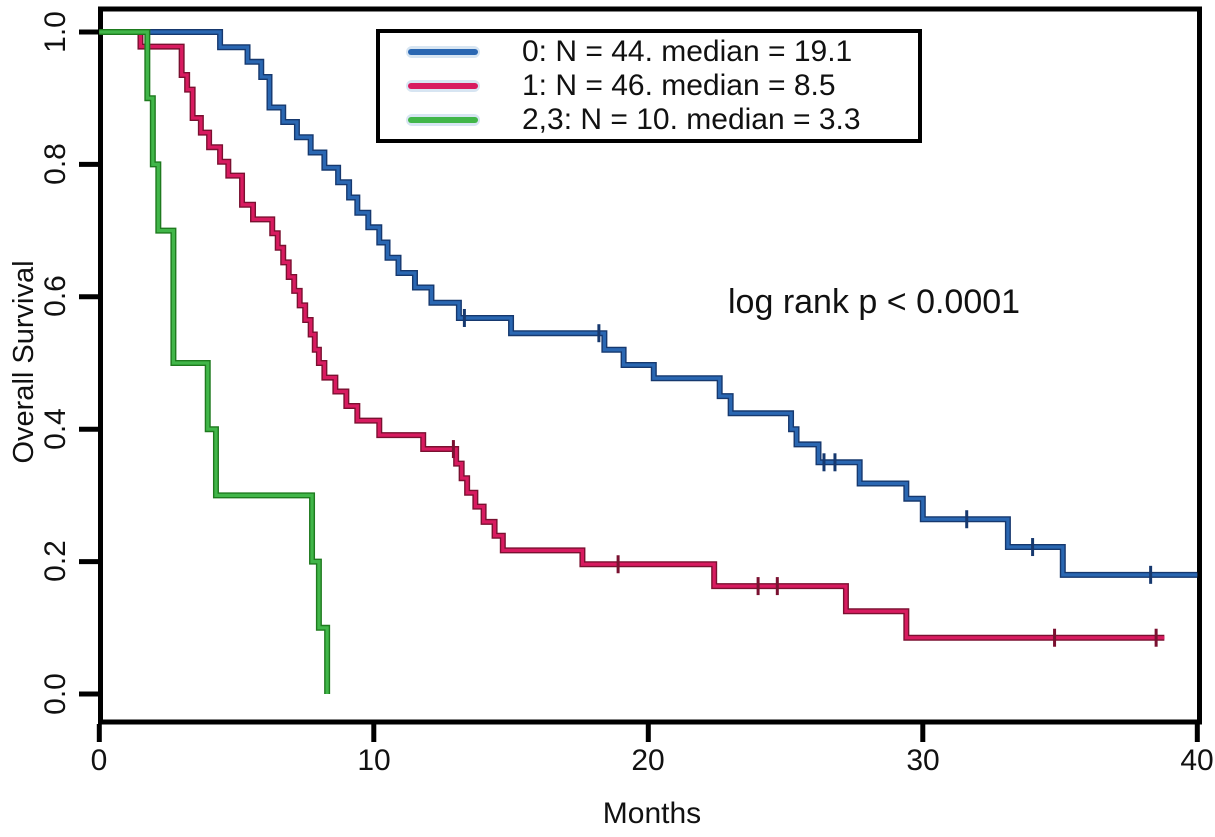 The height and width of the screenshot is (837, 1215). Describe the element at coordinates (923, 760) in the screenshot. I see `x-tick-label: 30` at that location.